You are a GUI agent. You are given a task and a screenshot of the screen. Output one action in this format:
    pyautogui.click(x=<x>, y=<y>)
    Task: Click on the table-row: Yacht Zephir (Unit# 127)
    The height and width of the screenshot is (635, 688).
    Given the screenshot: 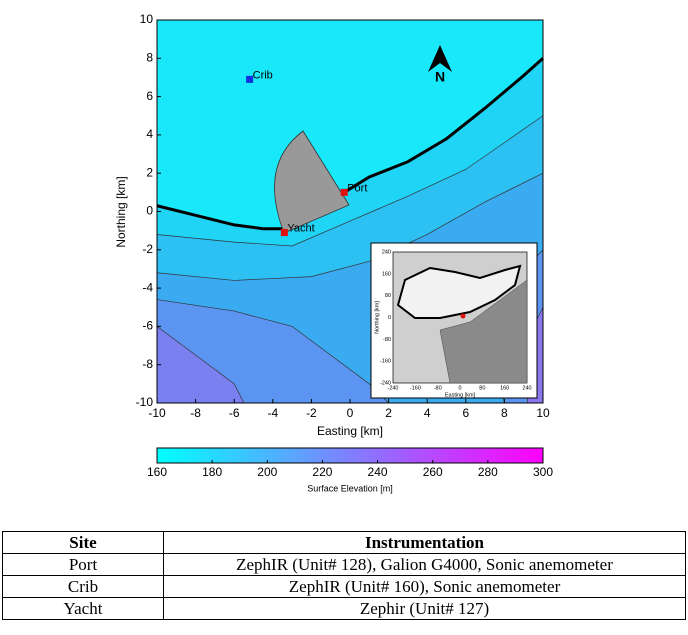 What is the action you would take?
    pyautogui.click(x=344, y=608)
    